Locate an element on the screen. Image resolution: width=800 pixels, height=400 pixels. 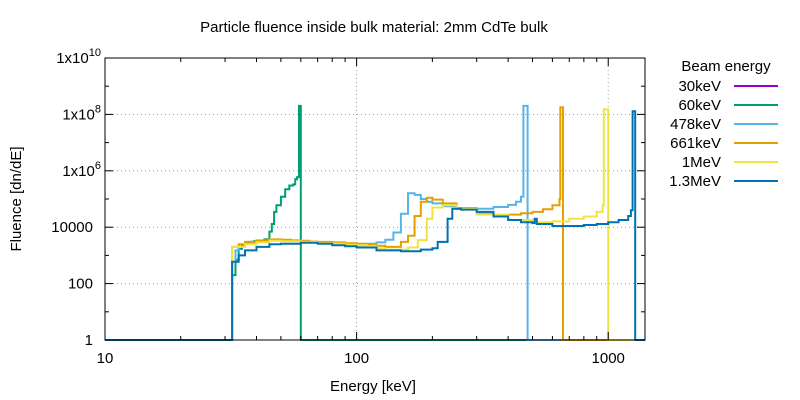
legend-title: Beam energy is located at coordinates (726, 66).